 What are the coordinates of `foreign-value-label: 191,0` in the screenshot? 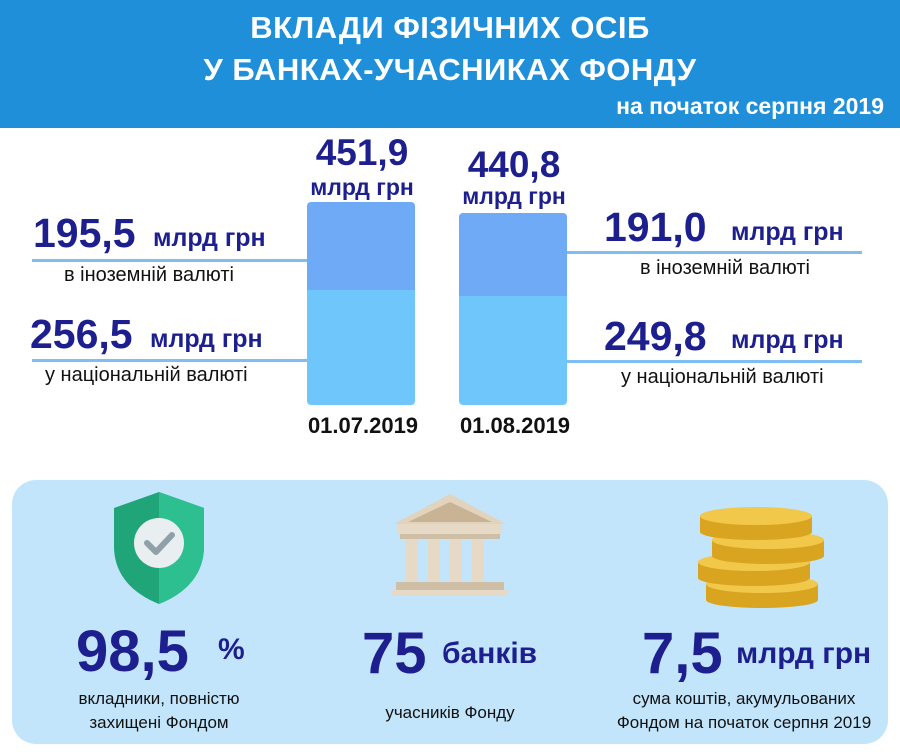 It's located at (655, 227).